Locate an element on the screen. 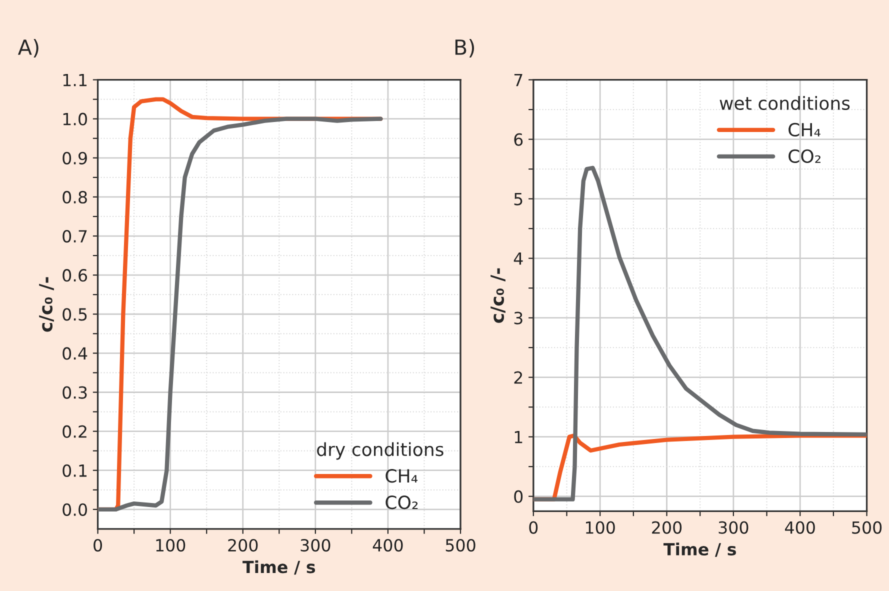 This screenshot has height=591, width=889. y-tick-label: 1.0 is located at coordinates (75, 119).